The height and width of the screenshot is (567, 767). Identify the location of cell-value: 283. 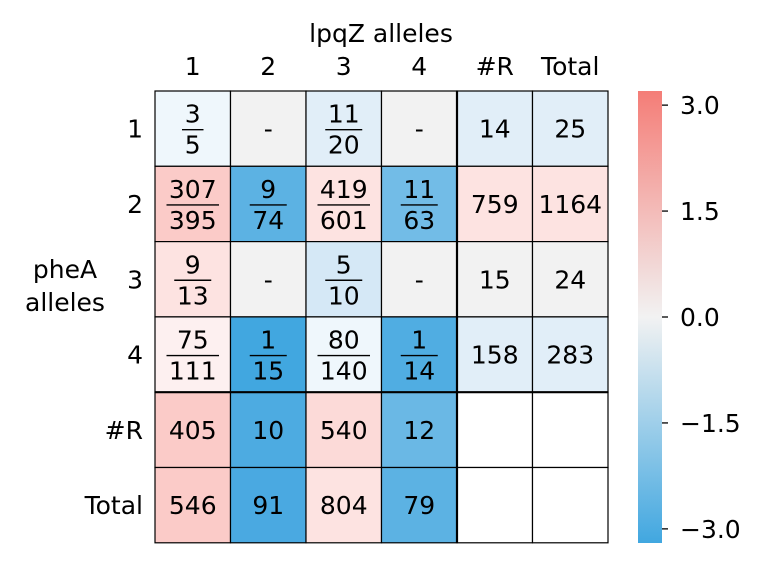
(570, 355).